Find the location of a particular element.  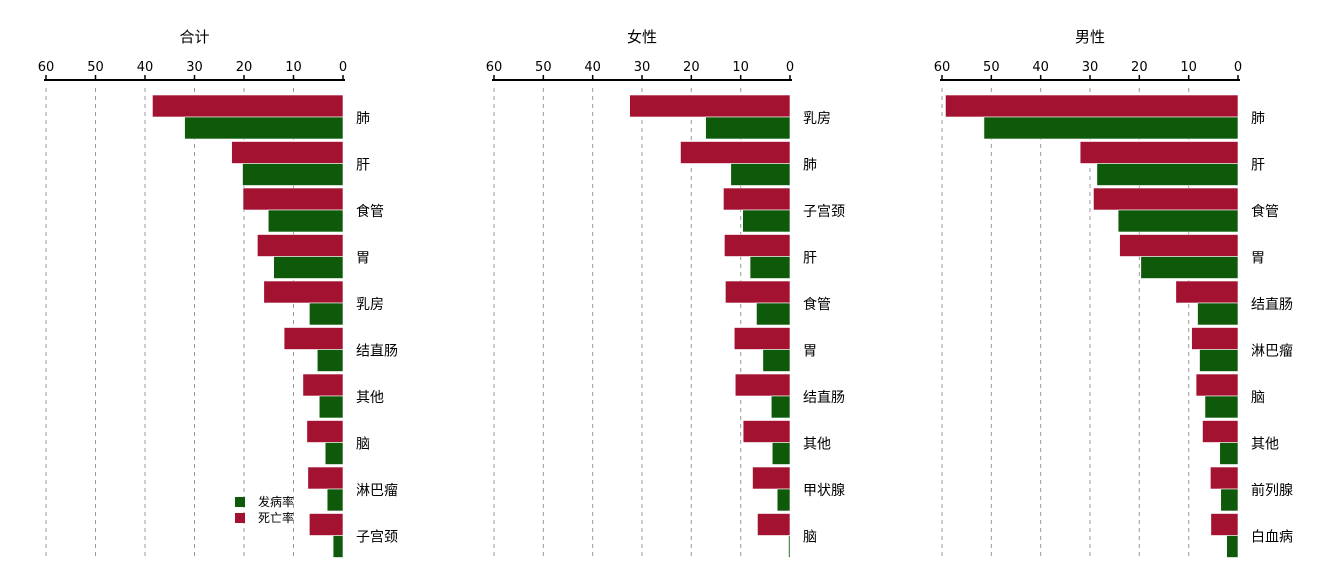

x-tick-label: 0 is located at coordinates (790, 67).